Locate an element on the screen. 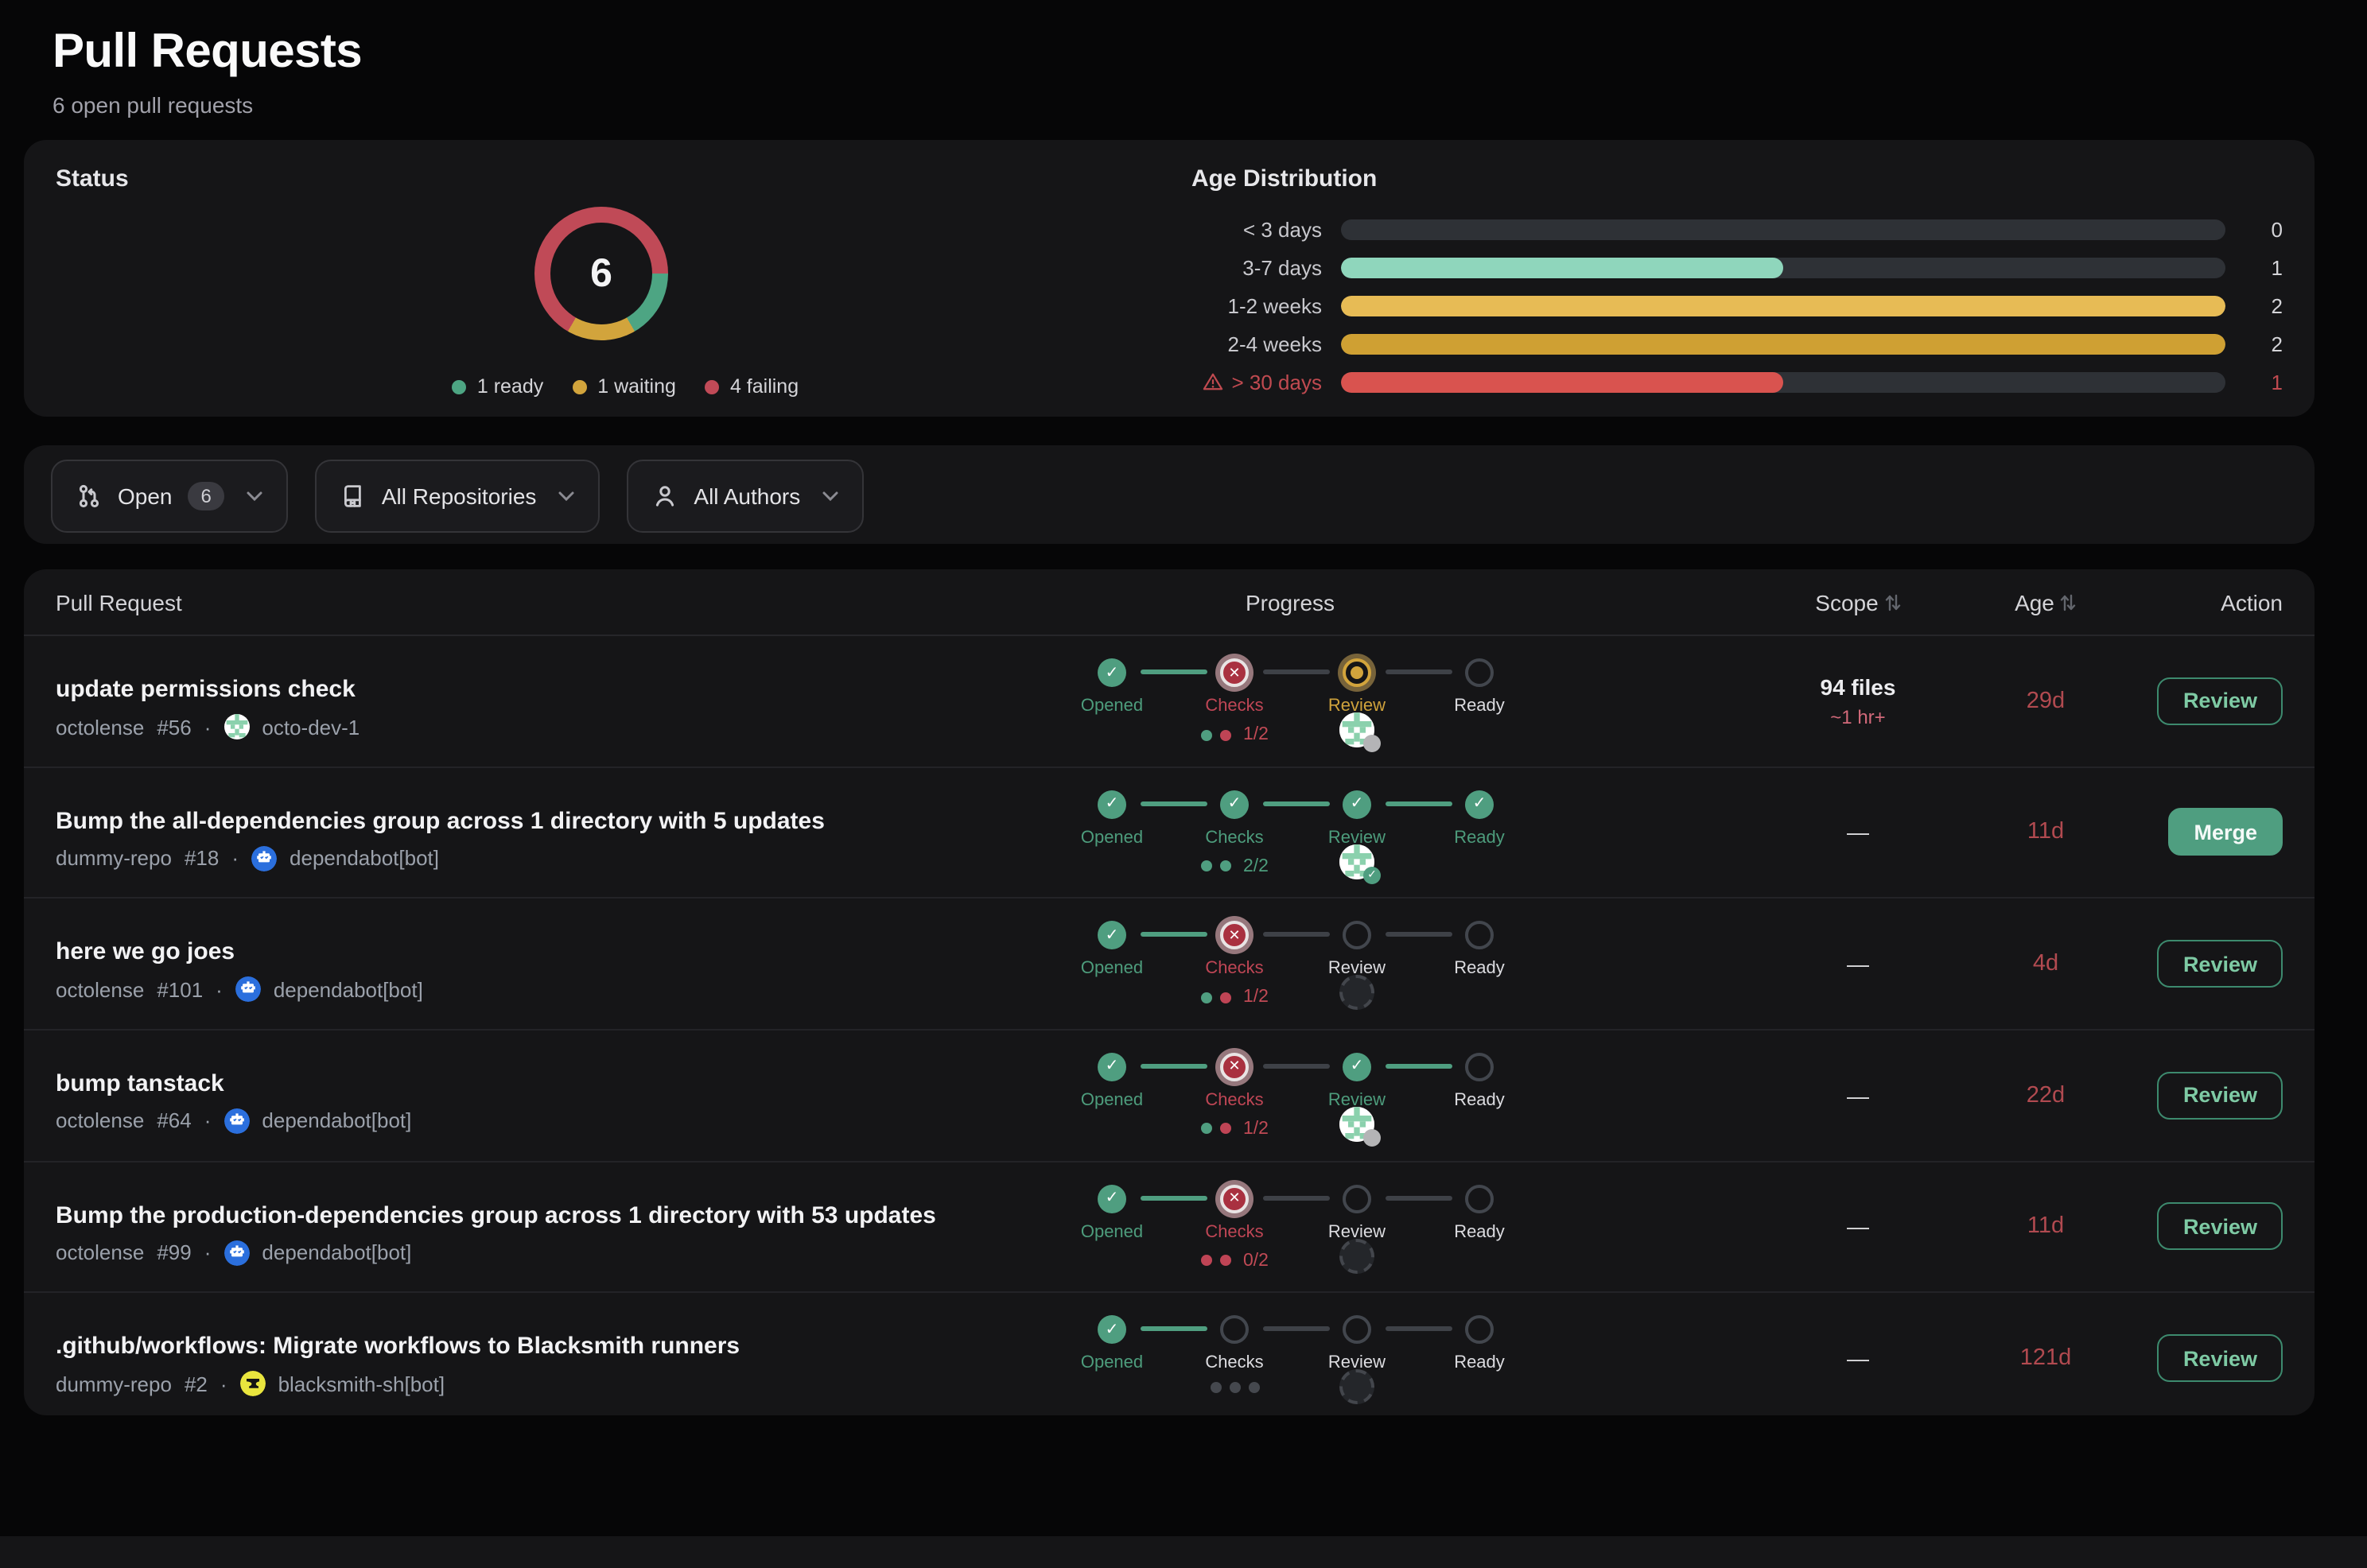 Image resolution: width=2367 pixels, height=1568 pixels. progress-step-checks: ✓ Checks is located at coordinates (1234, 807).